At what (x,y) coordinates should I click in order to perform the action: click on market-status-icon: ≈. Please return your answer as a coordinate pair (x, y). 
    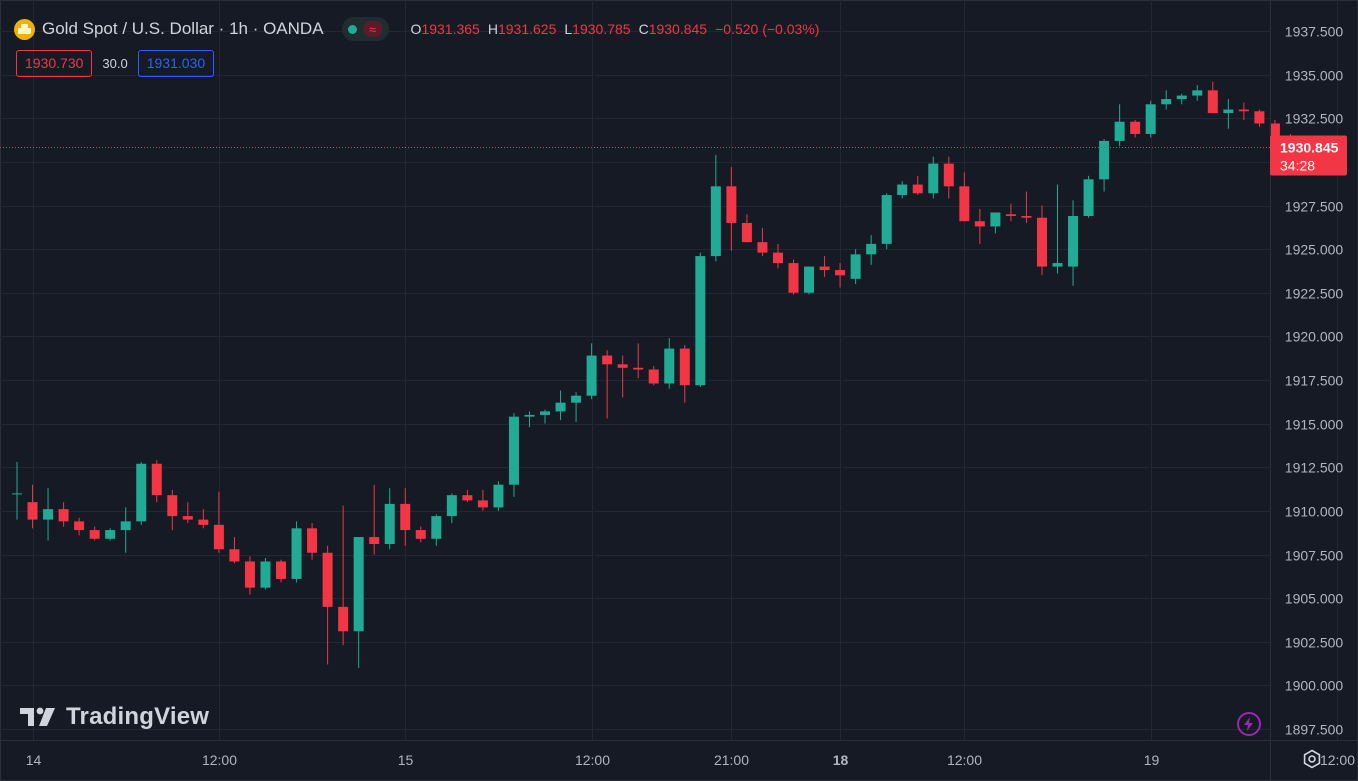
    Looking at the image, I should click on (372, 29).